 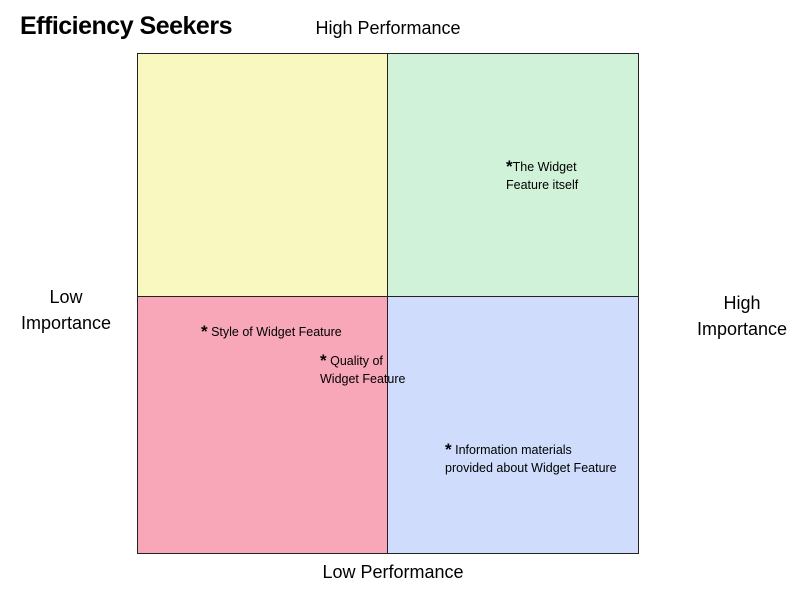 What do you see at coordinates (354, 361) in the screenshot?
I see `item-label: Quality of` at bounding box center [354, 361].